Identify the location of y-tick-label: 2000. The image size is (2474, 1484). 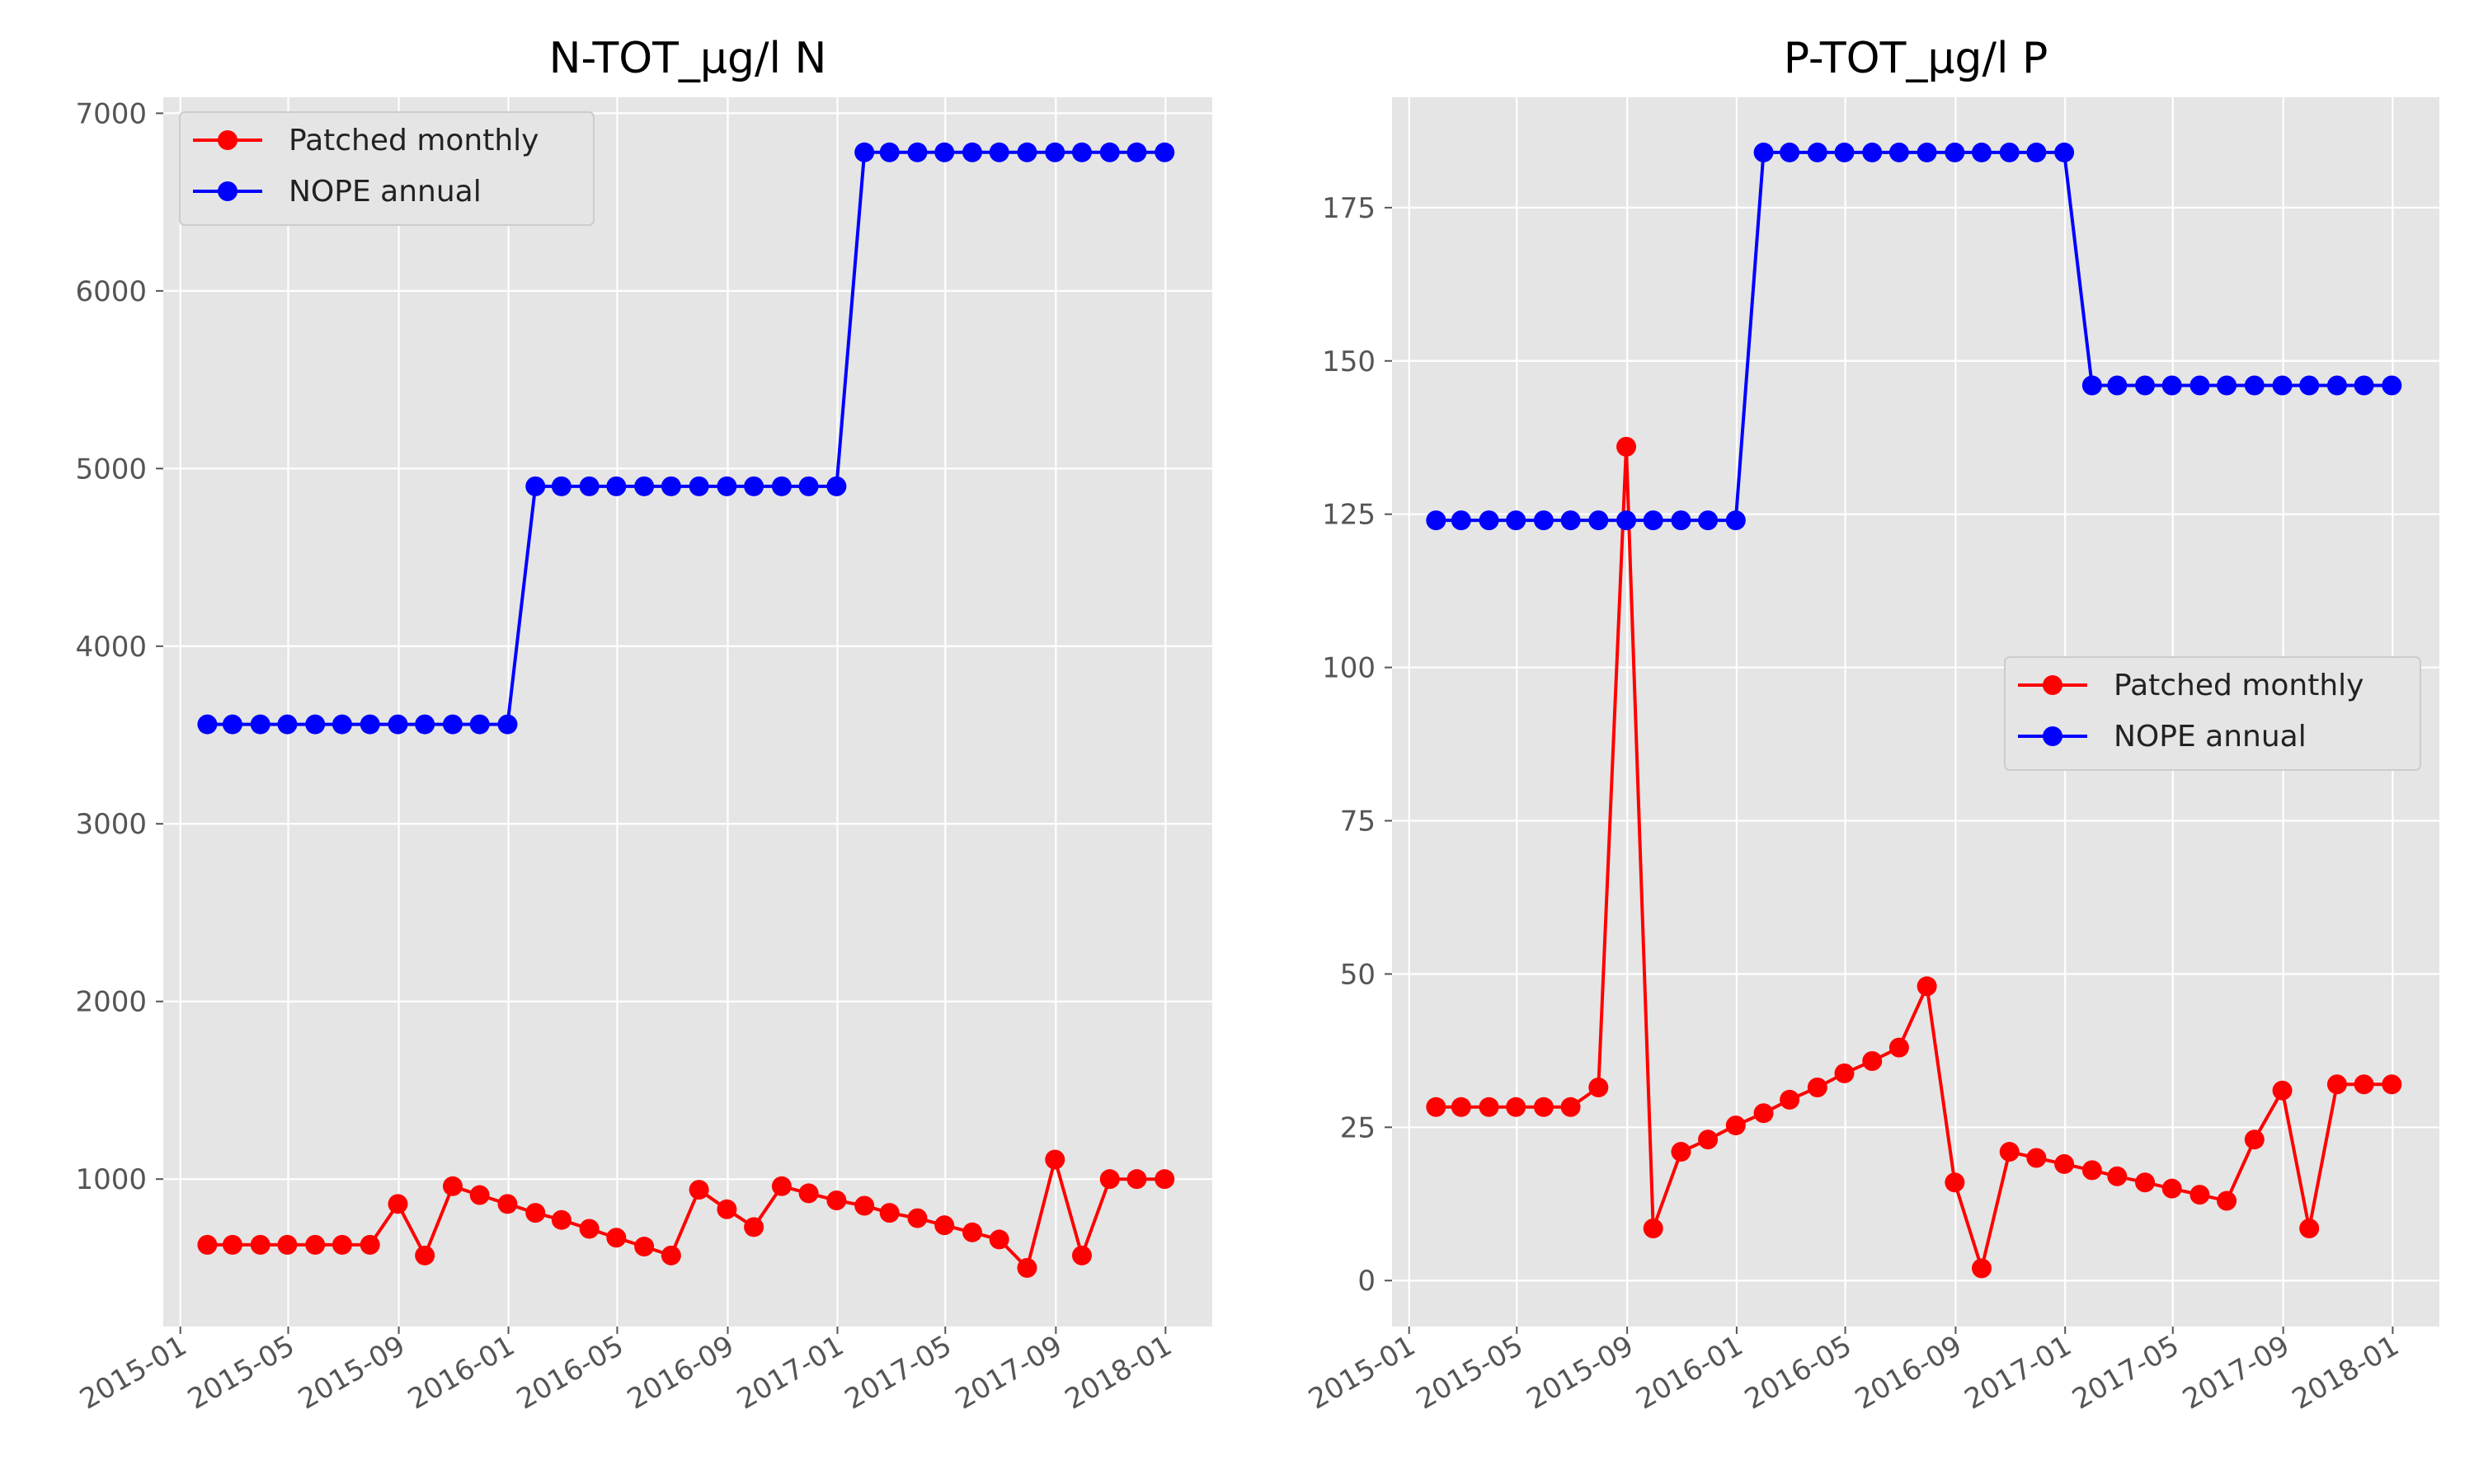
(111, 1002).